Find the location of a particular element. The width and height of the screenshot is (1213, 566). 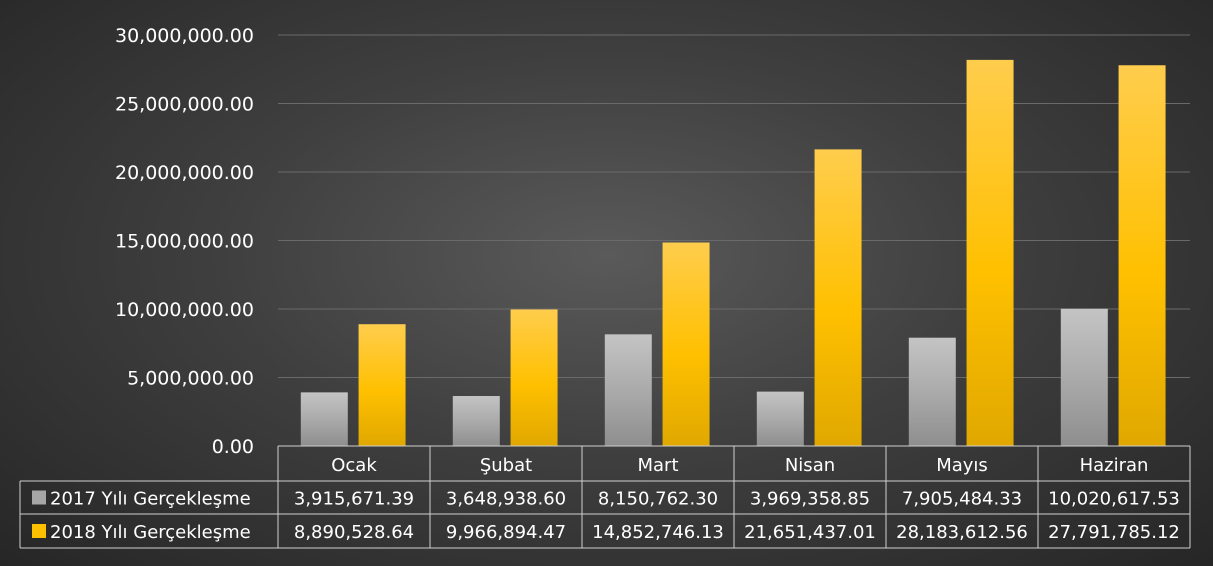

bar-series-2017-mayıs is located at coordinates (932, 391).